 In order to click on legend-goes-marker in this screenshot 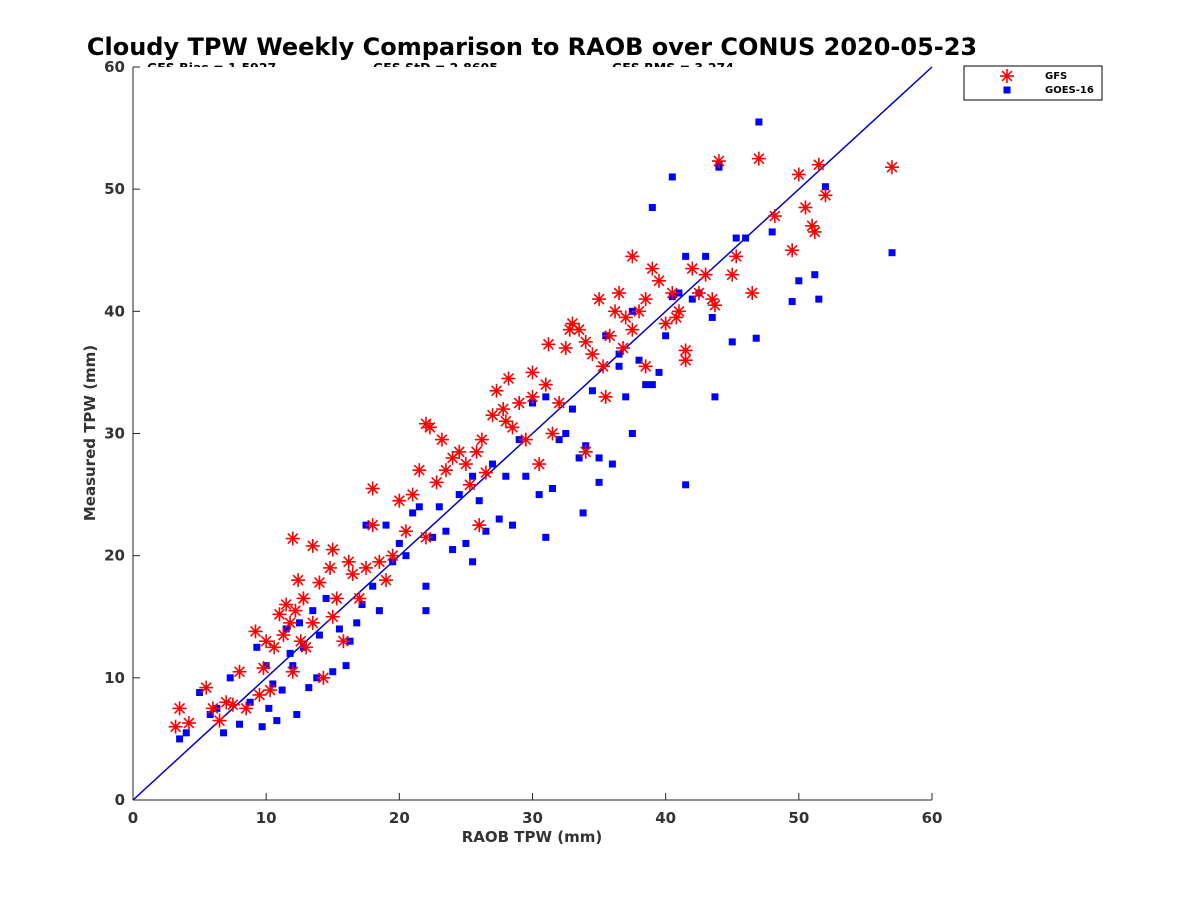, I will do `click(1007, 90)`.